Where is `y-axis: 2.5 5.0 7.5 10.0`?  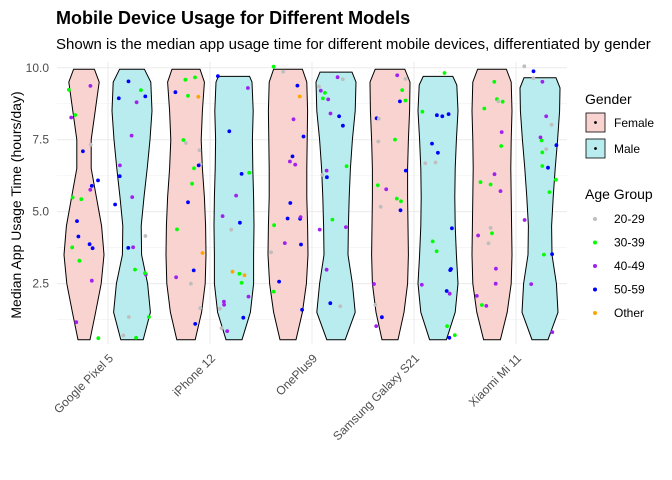
y-axis: 2.5 5.0 7.5 10.0 is located at coordinates (38, 176).